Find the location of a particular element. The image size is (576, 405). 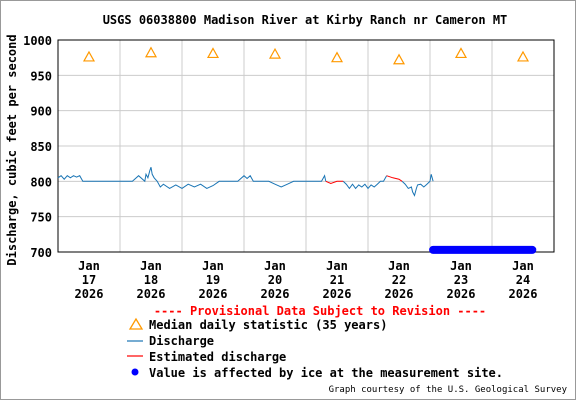

y-tick-label: 700 is located at coordinates (41, 253).